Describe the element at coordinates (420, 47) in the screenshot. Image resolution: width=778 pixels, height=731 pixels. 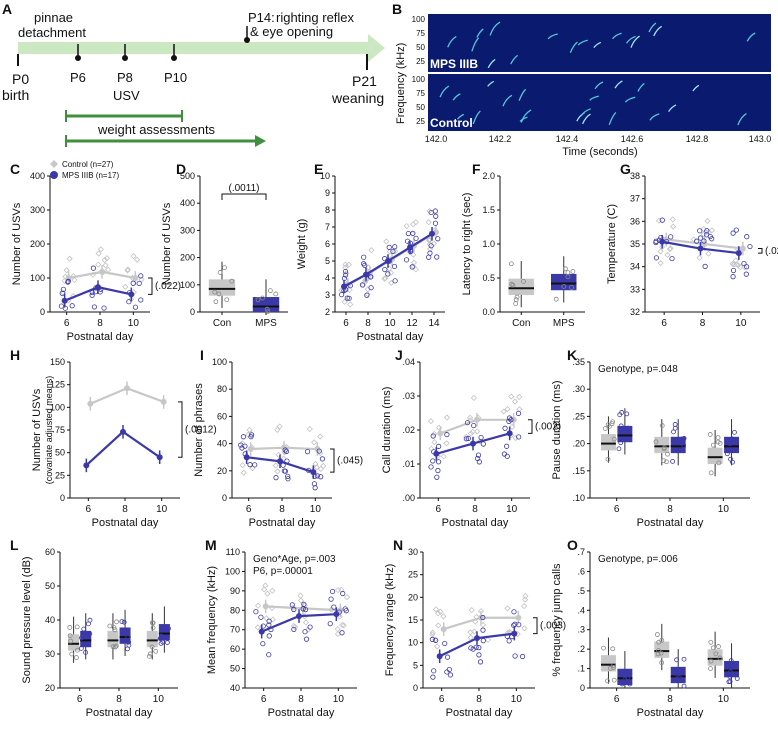
I see `spectro-ytick: 50` at that location.